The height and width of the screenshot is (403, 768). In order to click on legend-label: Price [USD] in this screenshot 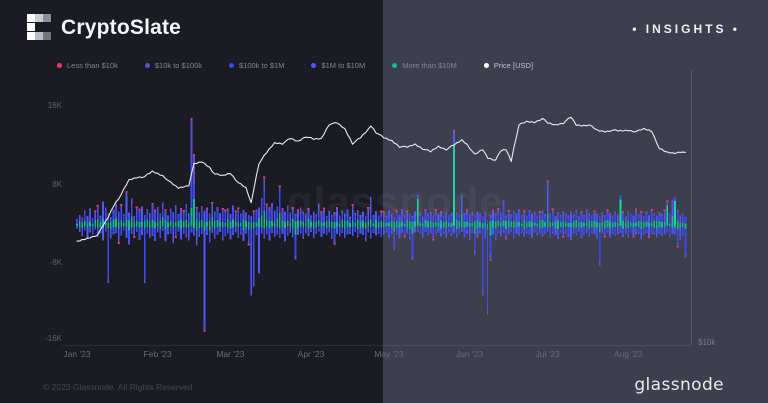, I will do `click(513, 65)`.